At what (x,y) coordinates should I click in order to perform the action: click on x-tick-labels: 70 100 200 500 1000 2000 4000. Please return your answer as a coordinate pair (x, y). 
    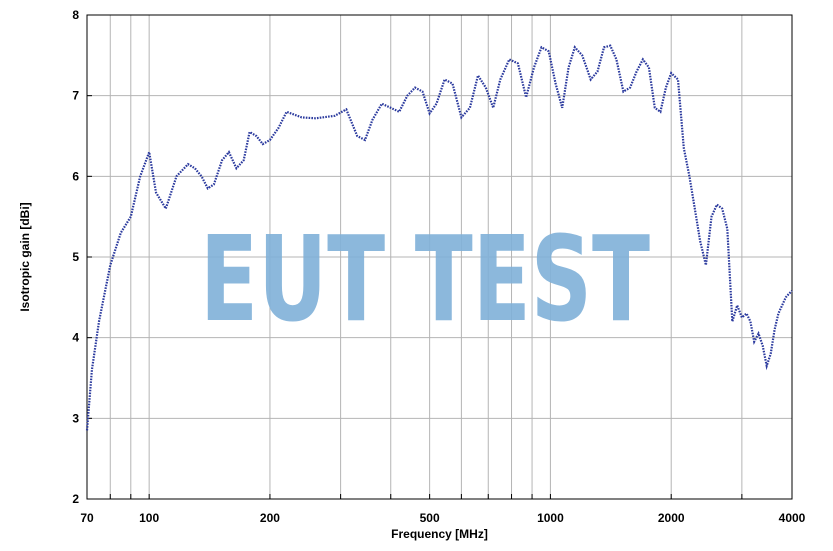
    Looking at the image, I should click on (442, 518).